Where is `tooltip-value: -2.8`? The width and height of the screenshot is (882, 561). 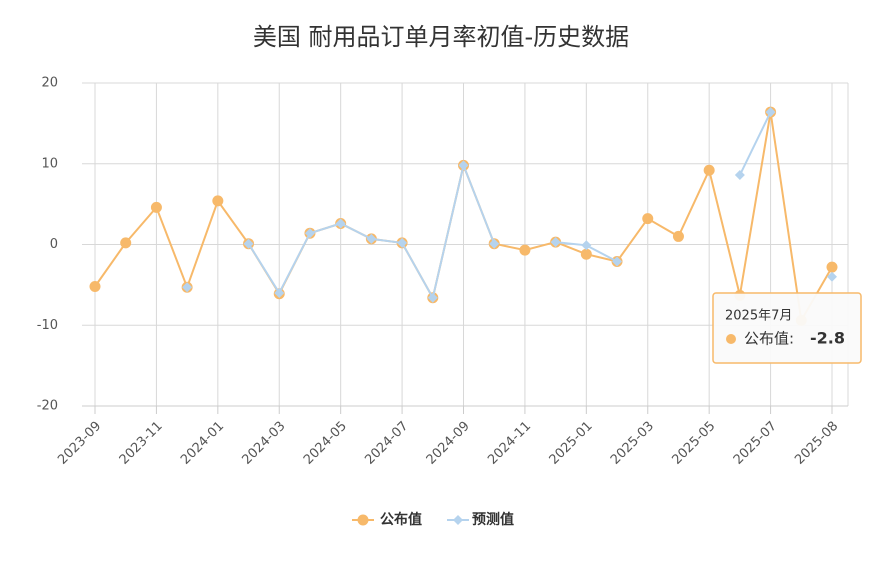
tooltip-value: -2.8 is located at coordinates (827, 338).